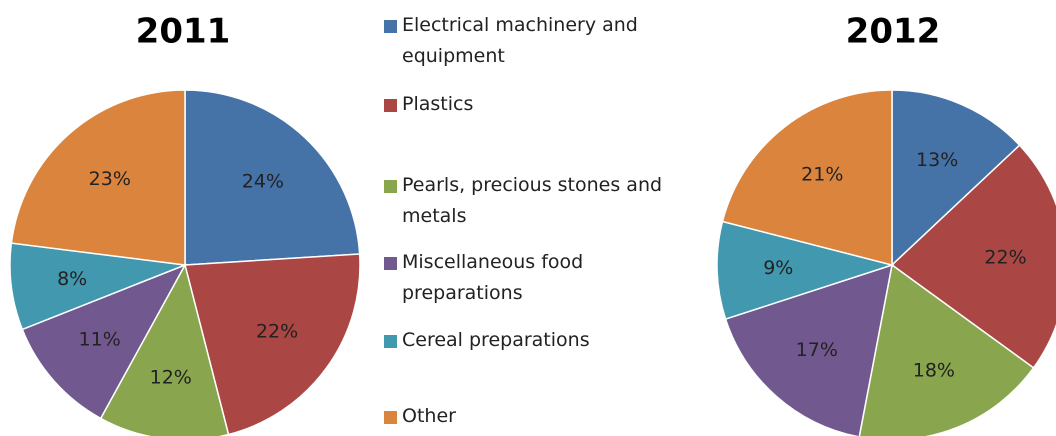 The width and height of the screenshot is (1056, 436). I want to click on legend-item: Other, so click(534, 416).